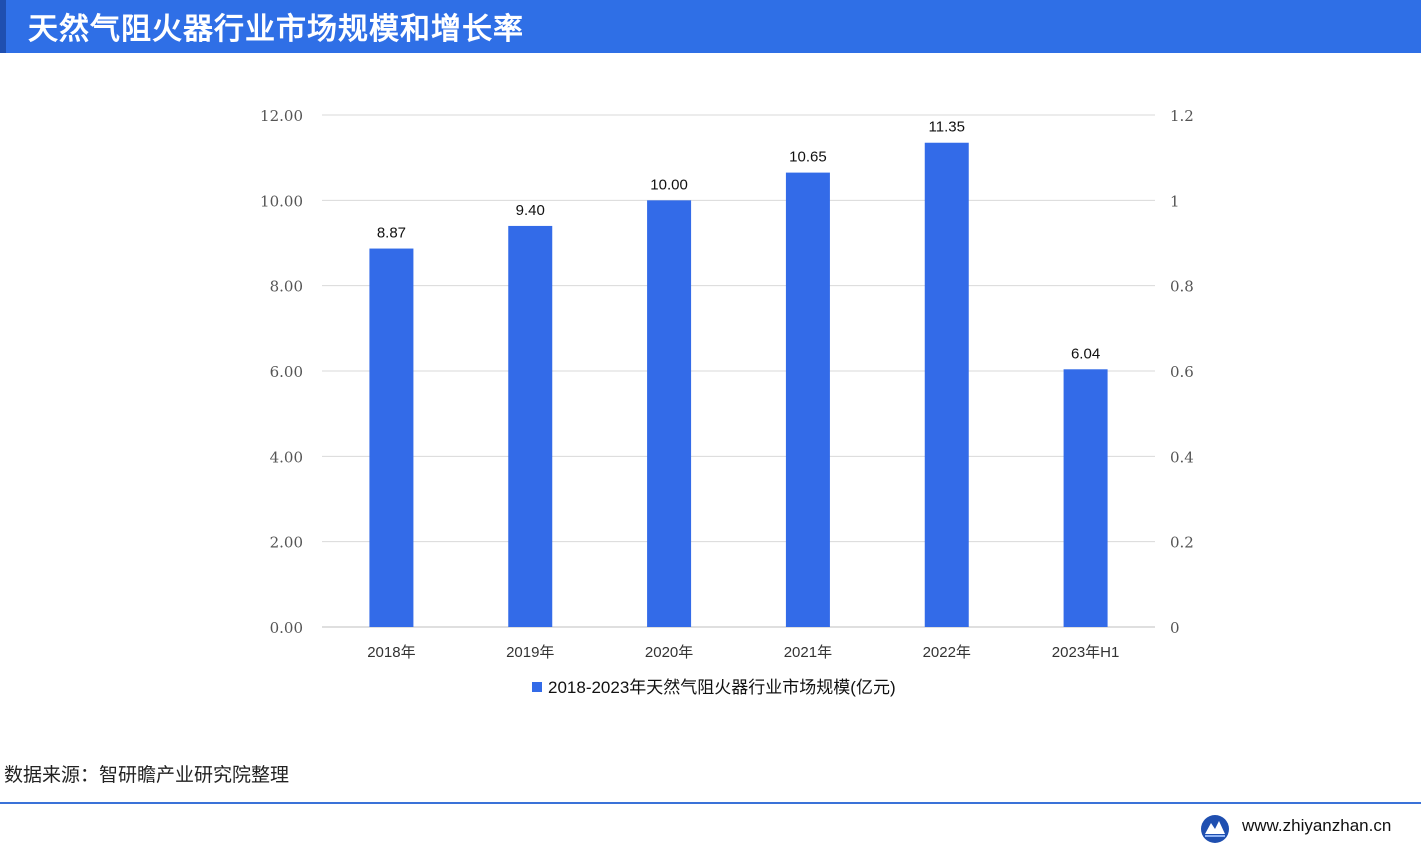 This screenshot has height=845, width=1421. I want to click on y-right-tick-label: 0.4, so click(1182, 457).